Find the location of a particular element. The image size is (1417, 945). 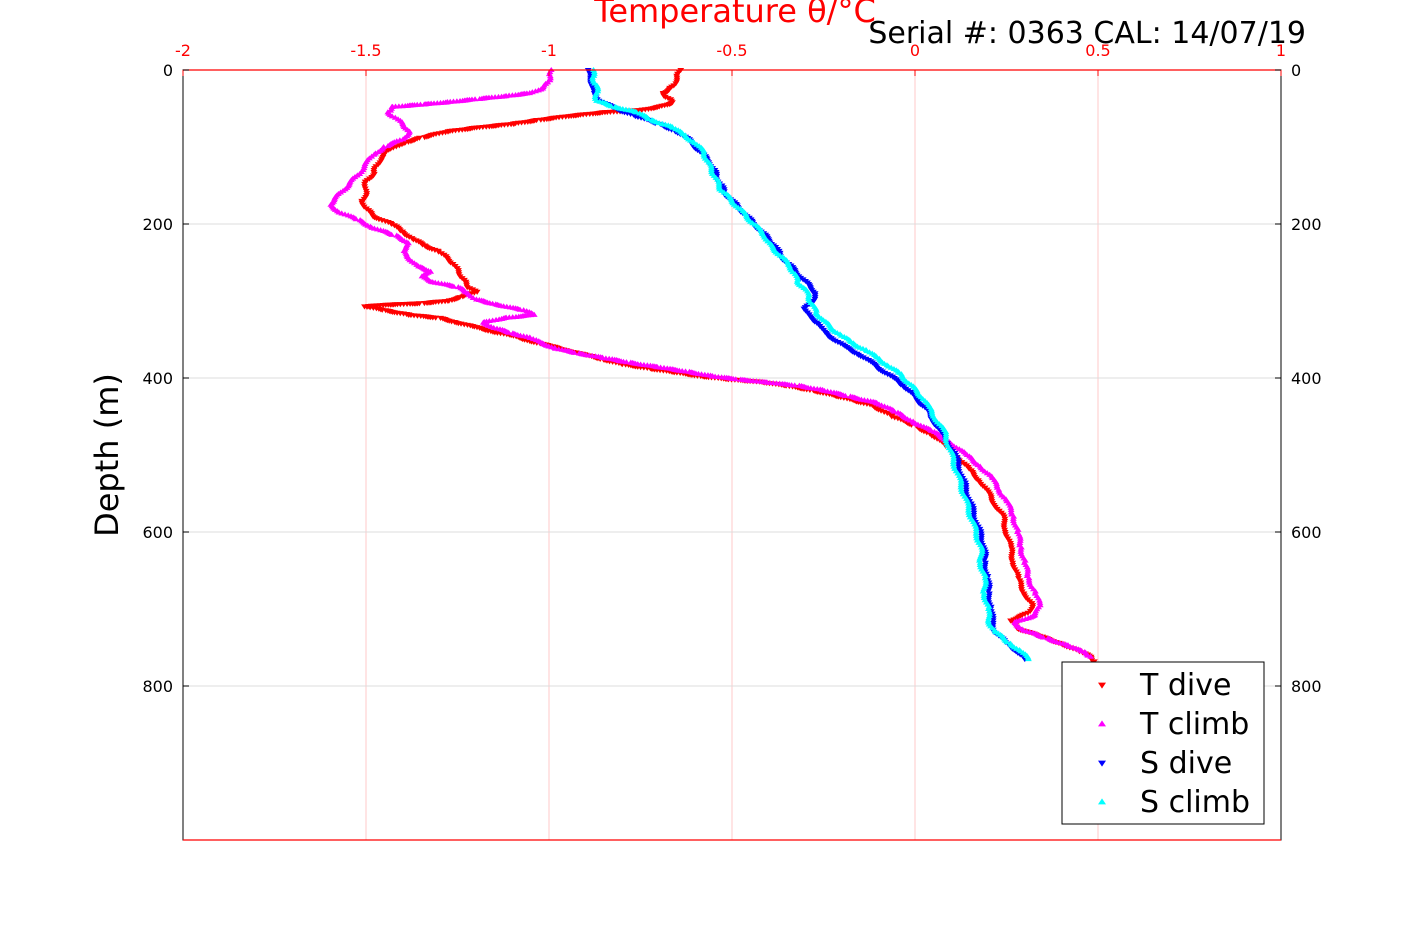

legend-label: T climb is located at coordinates (1194, 724).